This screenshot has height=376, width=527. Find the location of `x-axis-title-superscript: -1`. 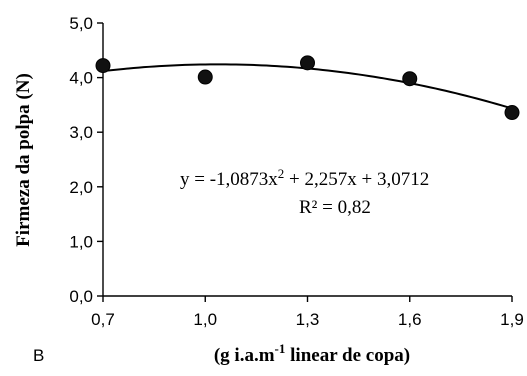

x-axis-title-superscript: -1 is located at coordinates (280, 348).